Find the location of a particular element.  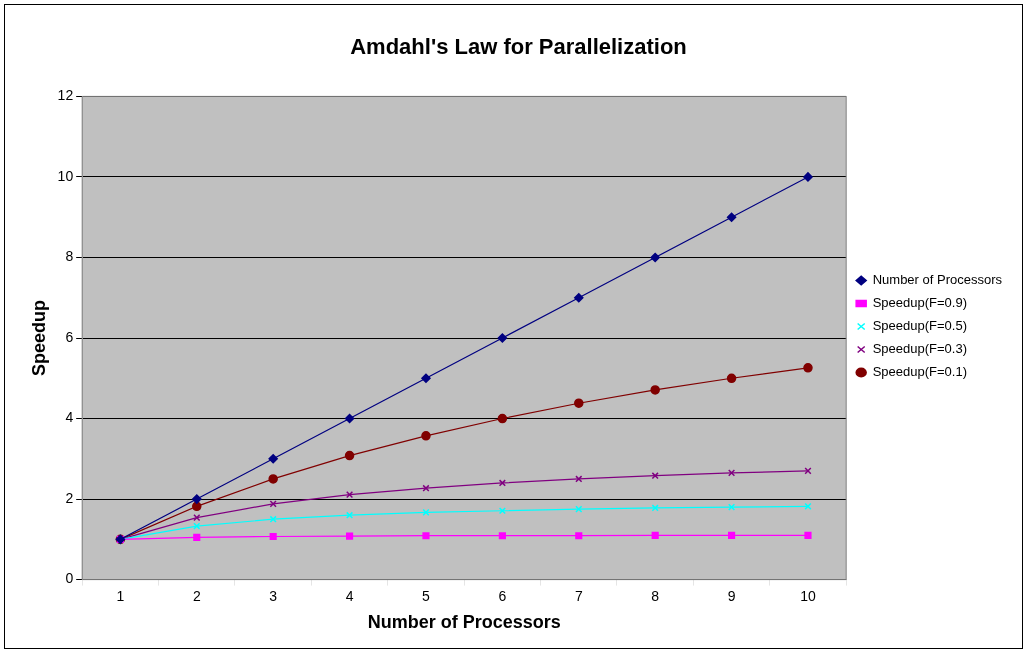

x-tick-label: 7 is located at coordinates (578, 595).